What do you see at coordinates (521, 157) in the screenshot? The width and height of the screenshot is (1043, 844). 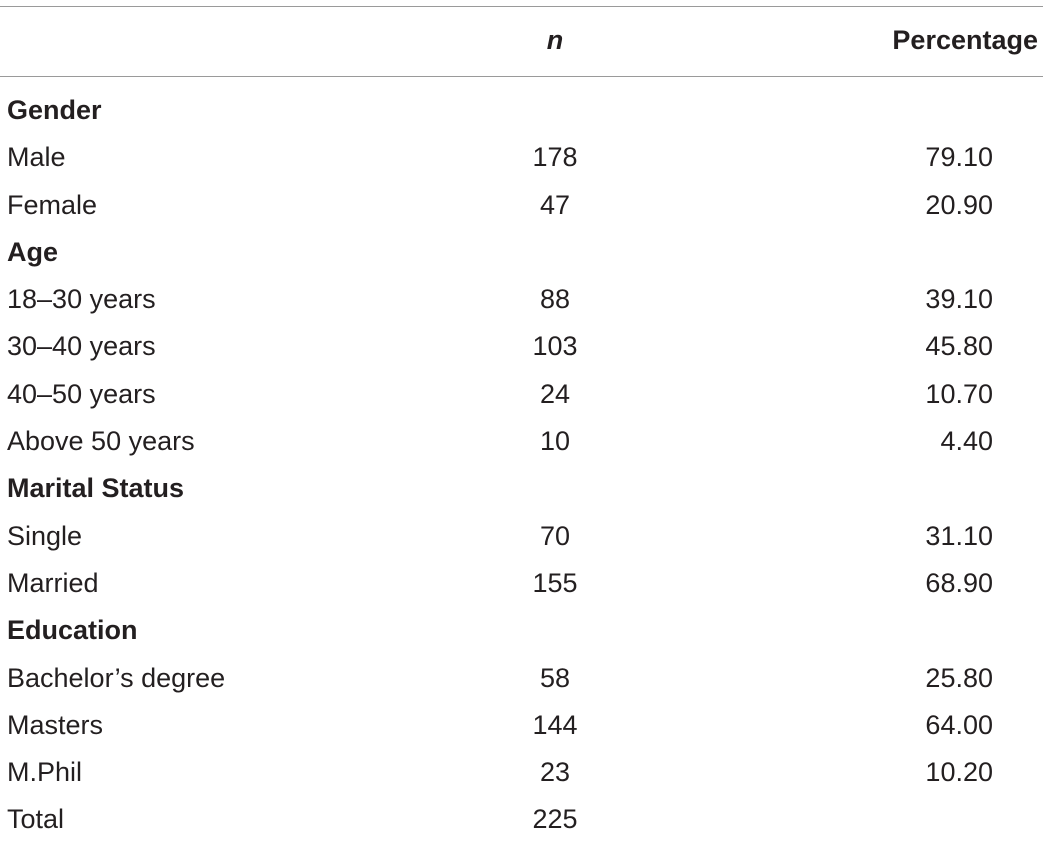 I see `table-row: Male 178 79.10` at bounding box center [521, 157].